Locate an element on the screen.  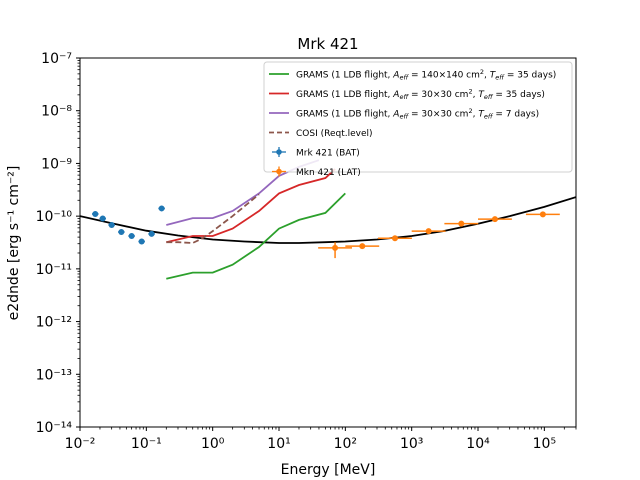
legend-label: Mrk 421 (BAT) is located at coordinates (328, 154).